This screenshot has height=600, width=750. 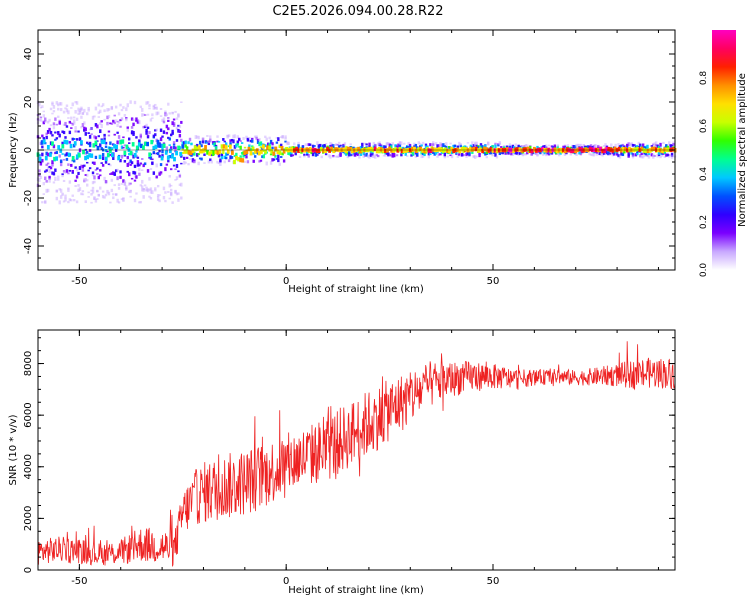 I want to click on spectrogram-y-axis-label: Frequency (Hz), so click(x=13, y=150).